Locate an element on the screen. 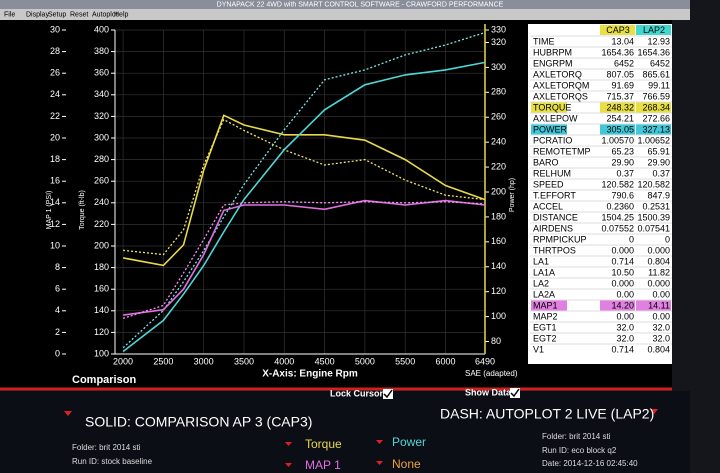  row-label: LA1 is located at coordinates (541, 261).